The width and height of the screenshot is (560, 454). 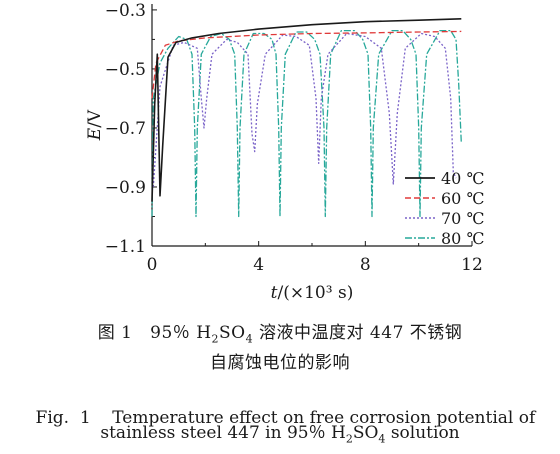 What do you see at coordinates (181, 333) in the screenshot?
I see `caption-cn-text-a: 95％ H` at bounding box center [181, 333].